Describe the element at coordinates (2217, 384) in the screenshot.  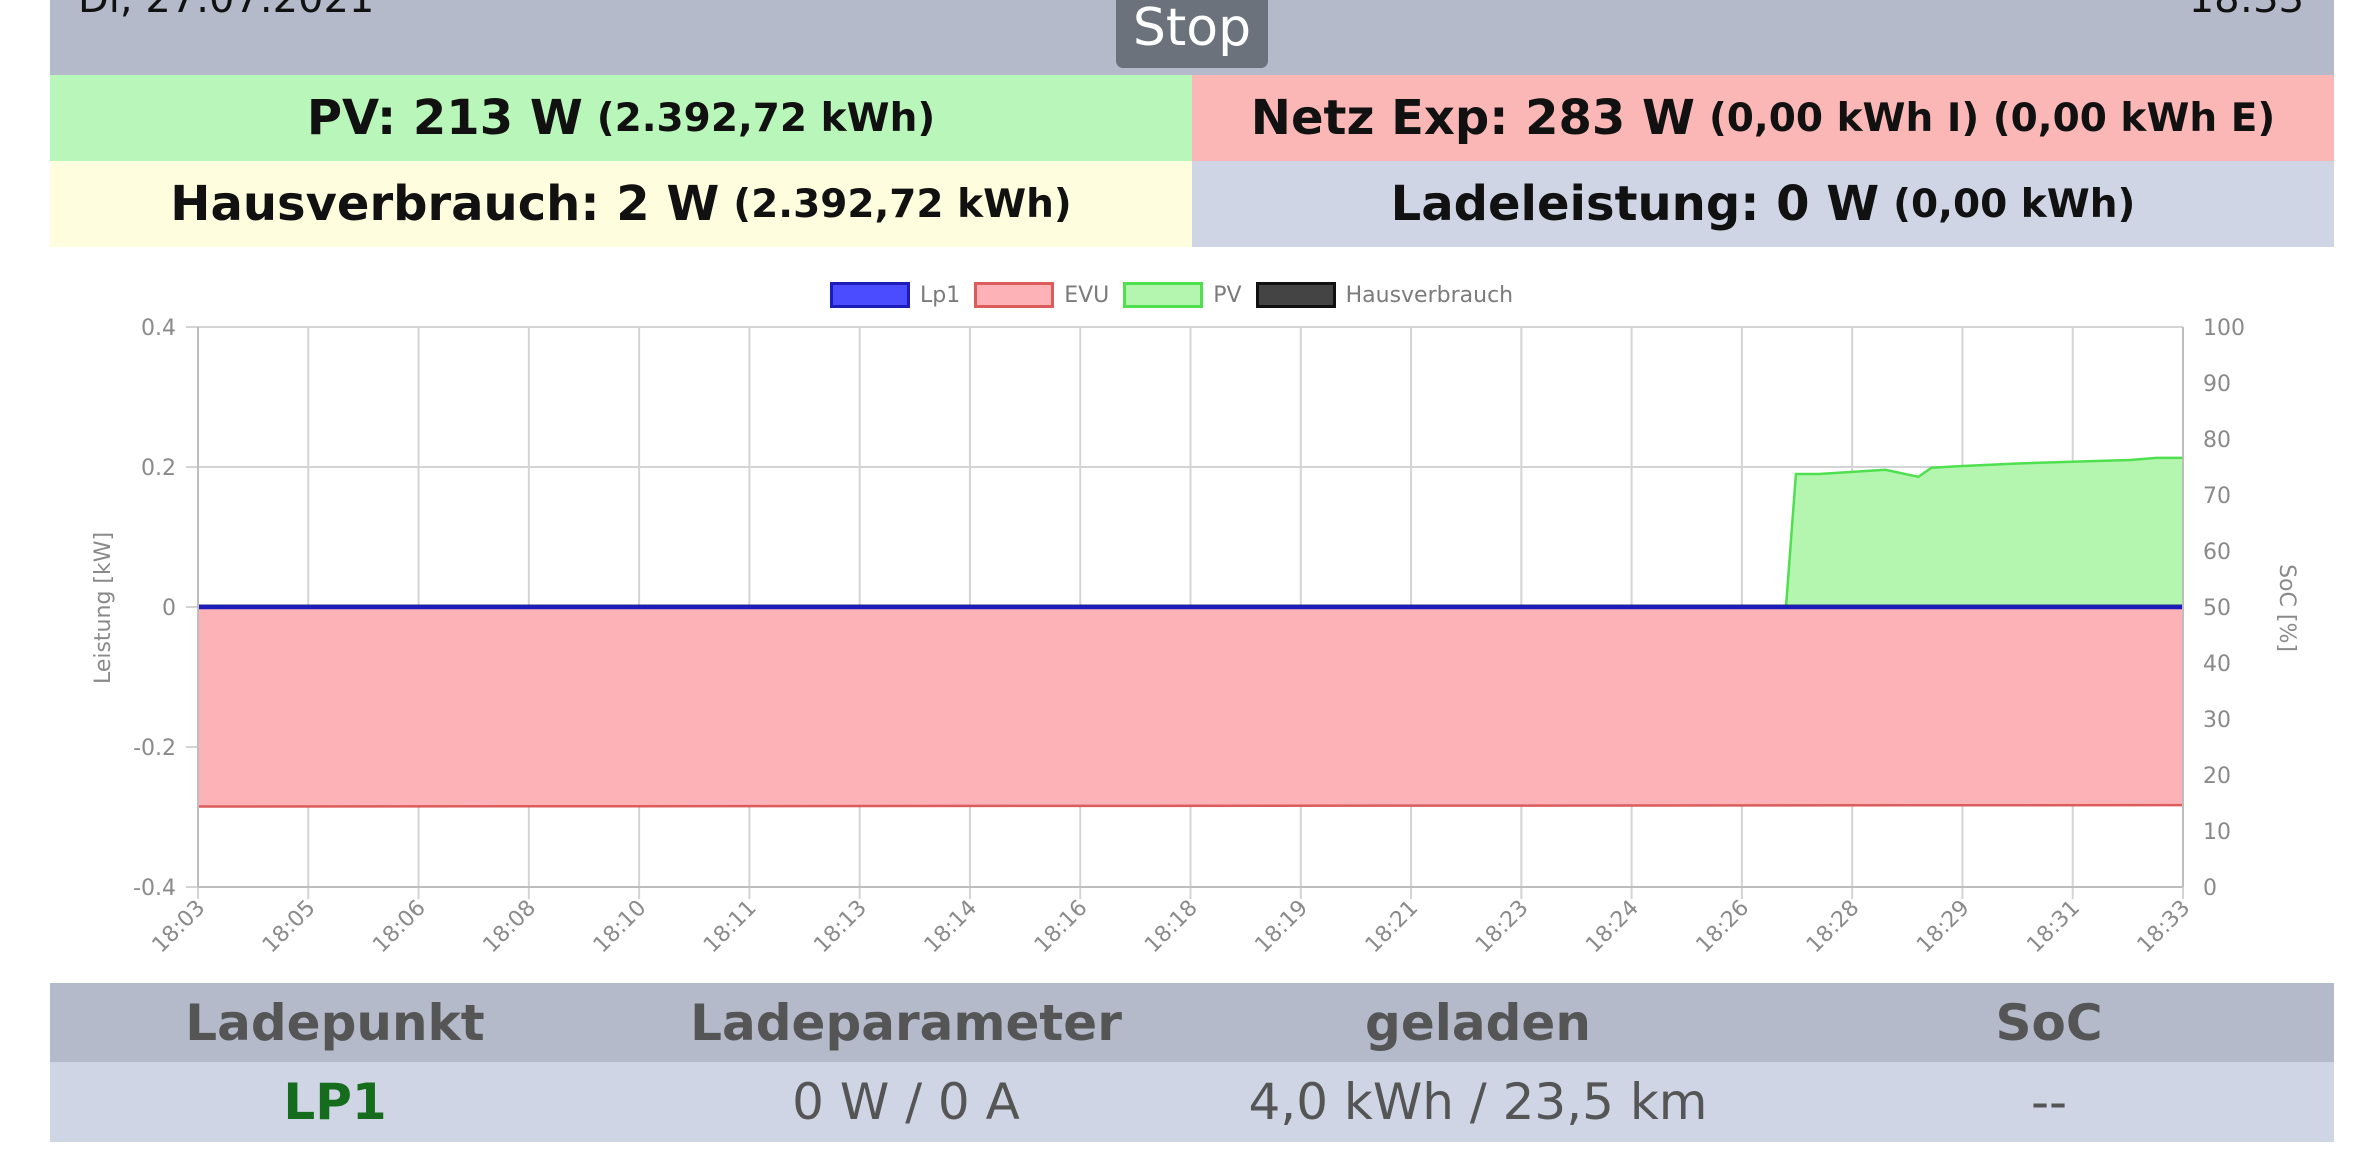
I see `y2-tick-label: 90` at that location.